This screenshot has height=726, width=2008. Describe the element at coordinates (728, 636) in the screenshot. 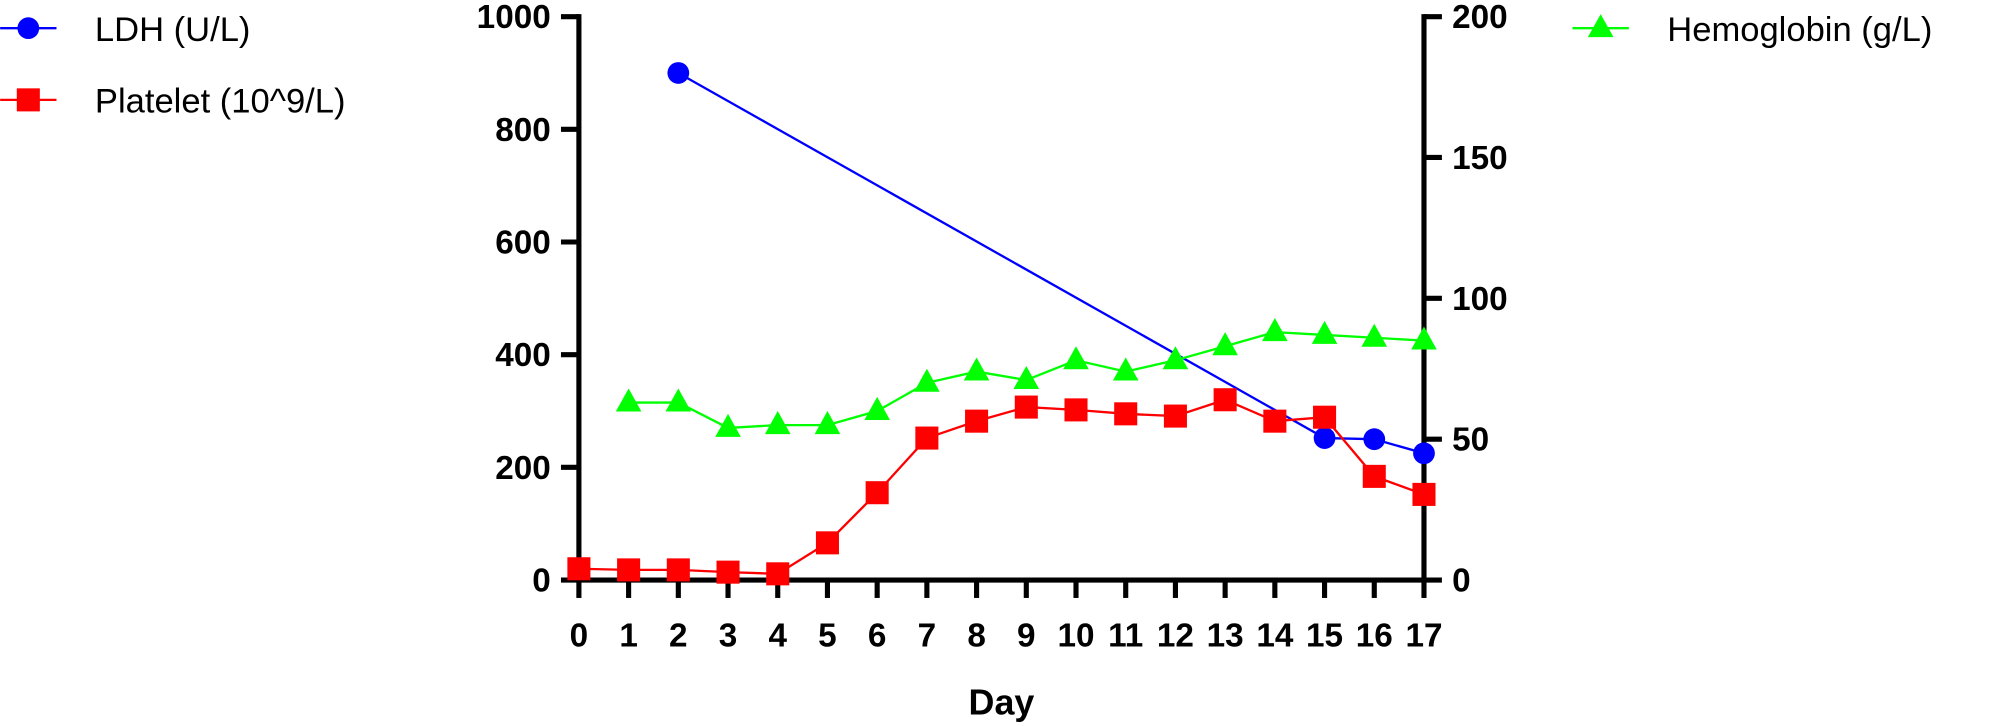

I see `x-tick-label: 3` at that location.